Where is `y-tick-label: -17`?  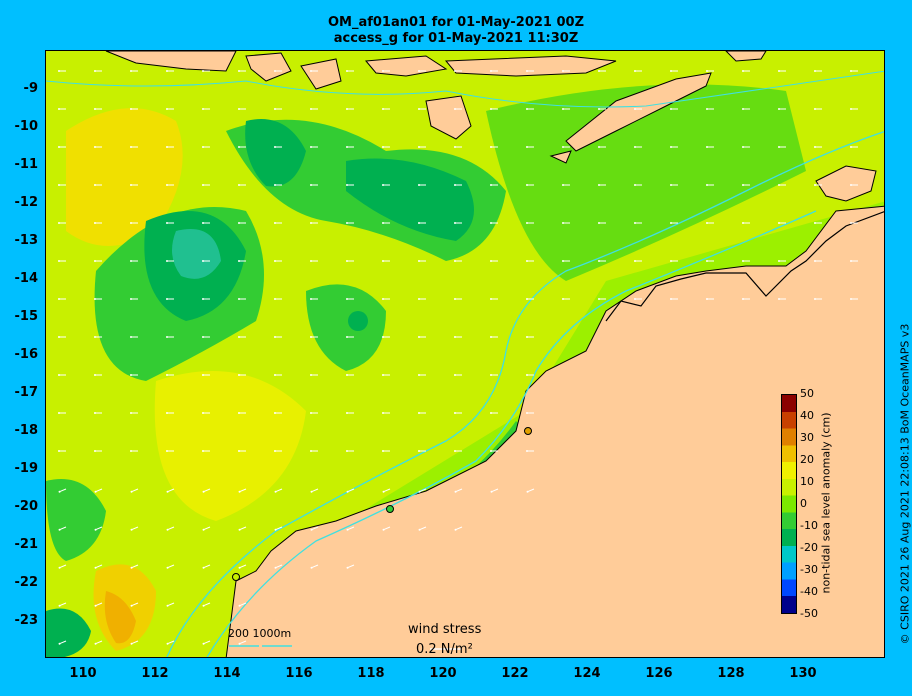 y-tick-label: -17 is located at coordinates (26, 392).